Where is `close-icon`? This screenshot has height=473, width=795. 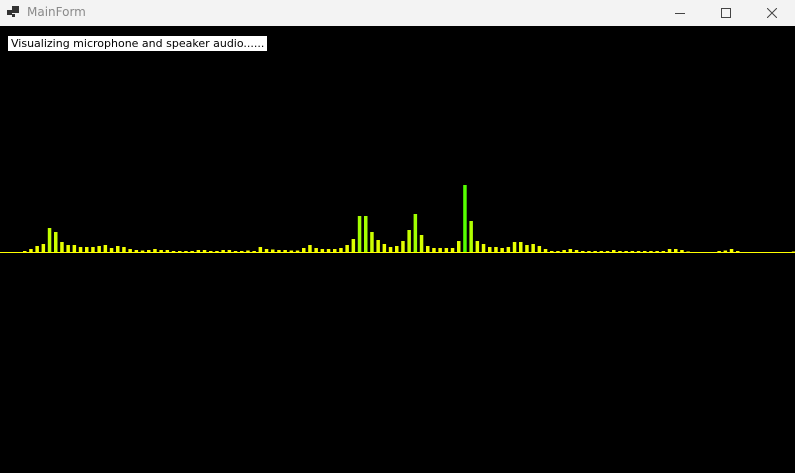 close-icon is located at coordinates (772, 13).